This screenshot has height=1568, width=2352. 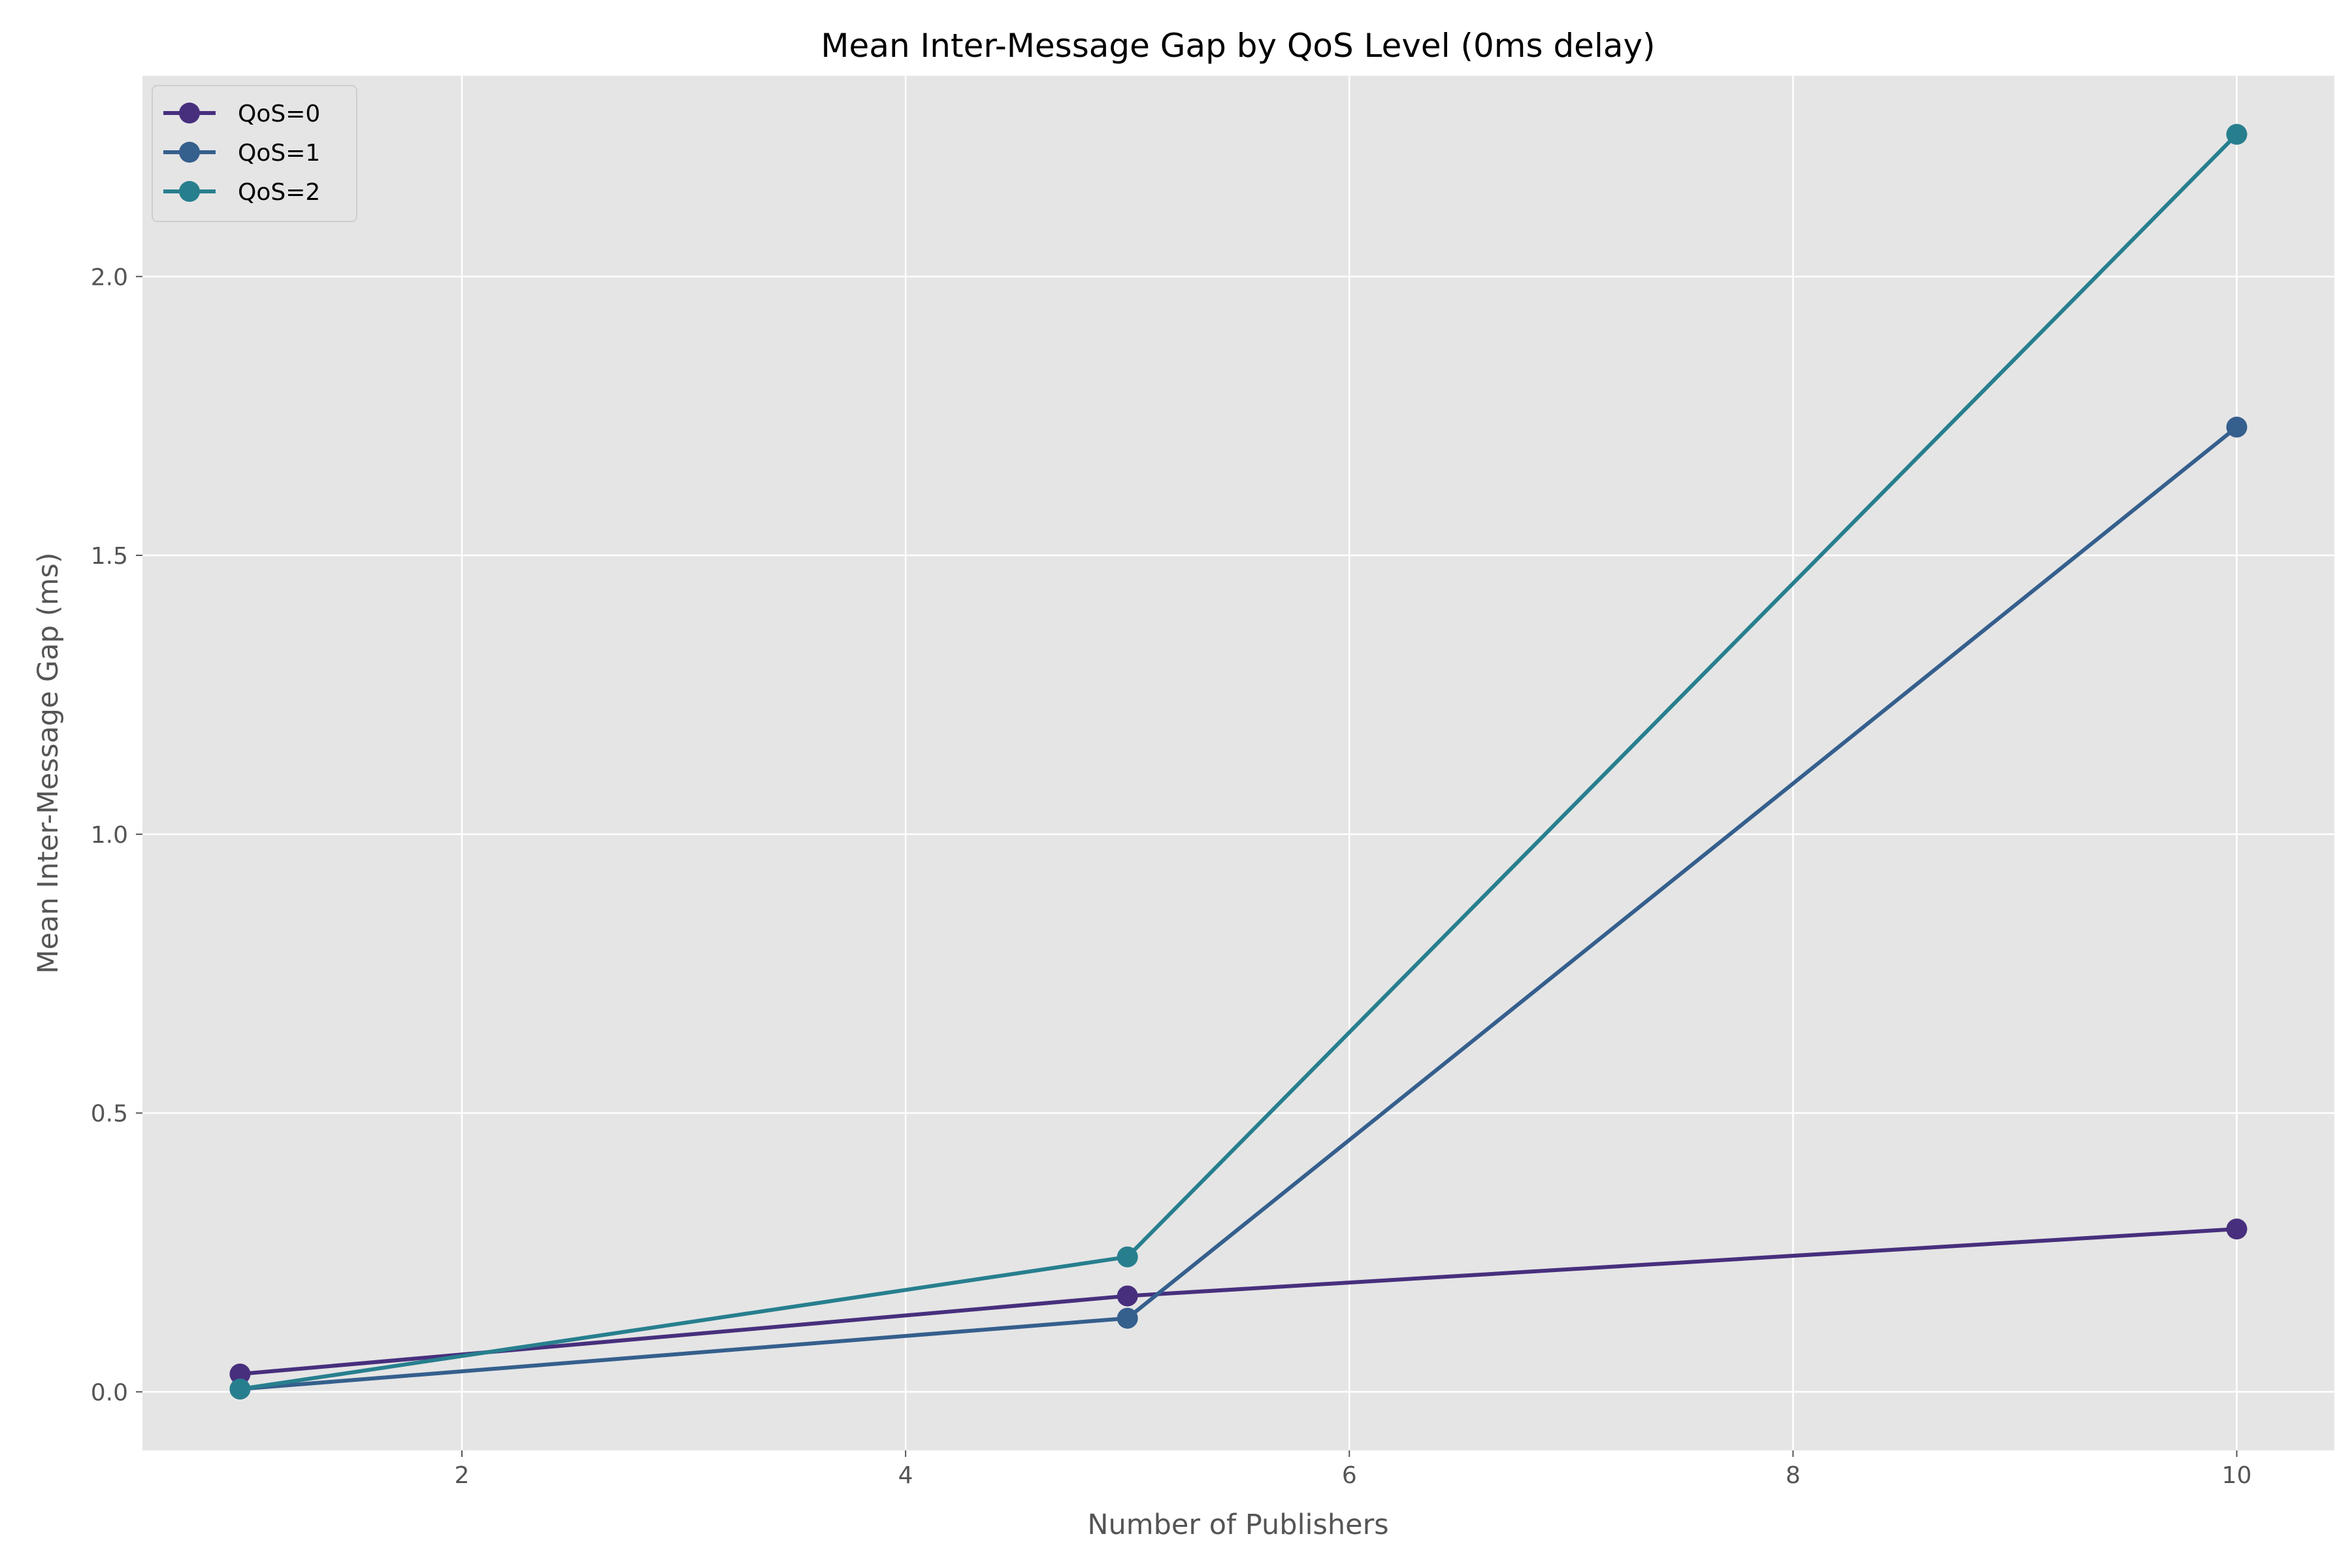 I want to click on y-axis-ticks: 0.0 0.5 1.0 1.5 2.0, so click(x=116, y=835).